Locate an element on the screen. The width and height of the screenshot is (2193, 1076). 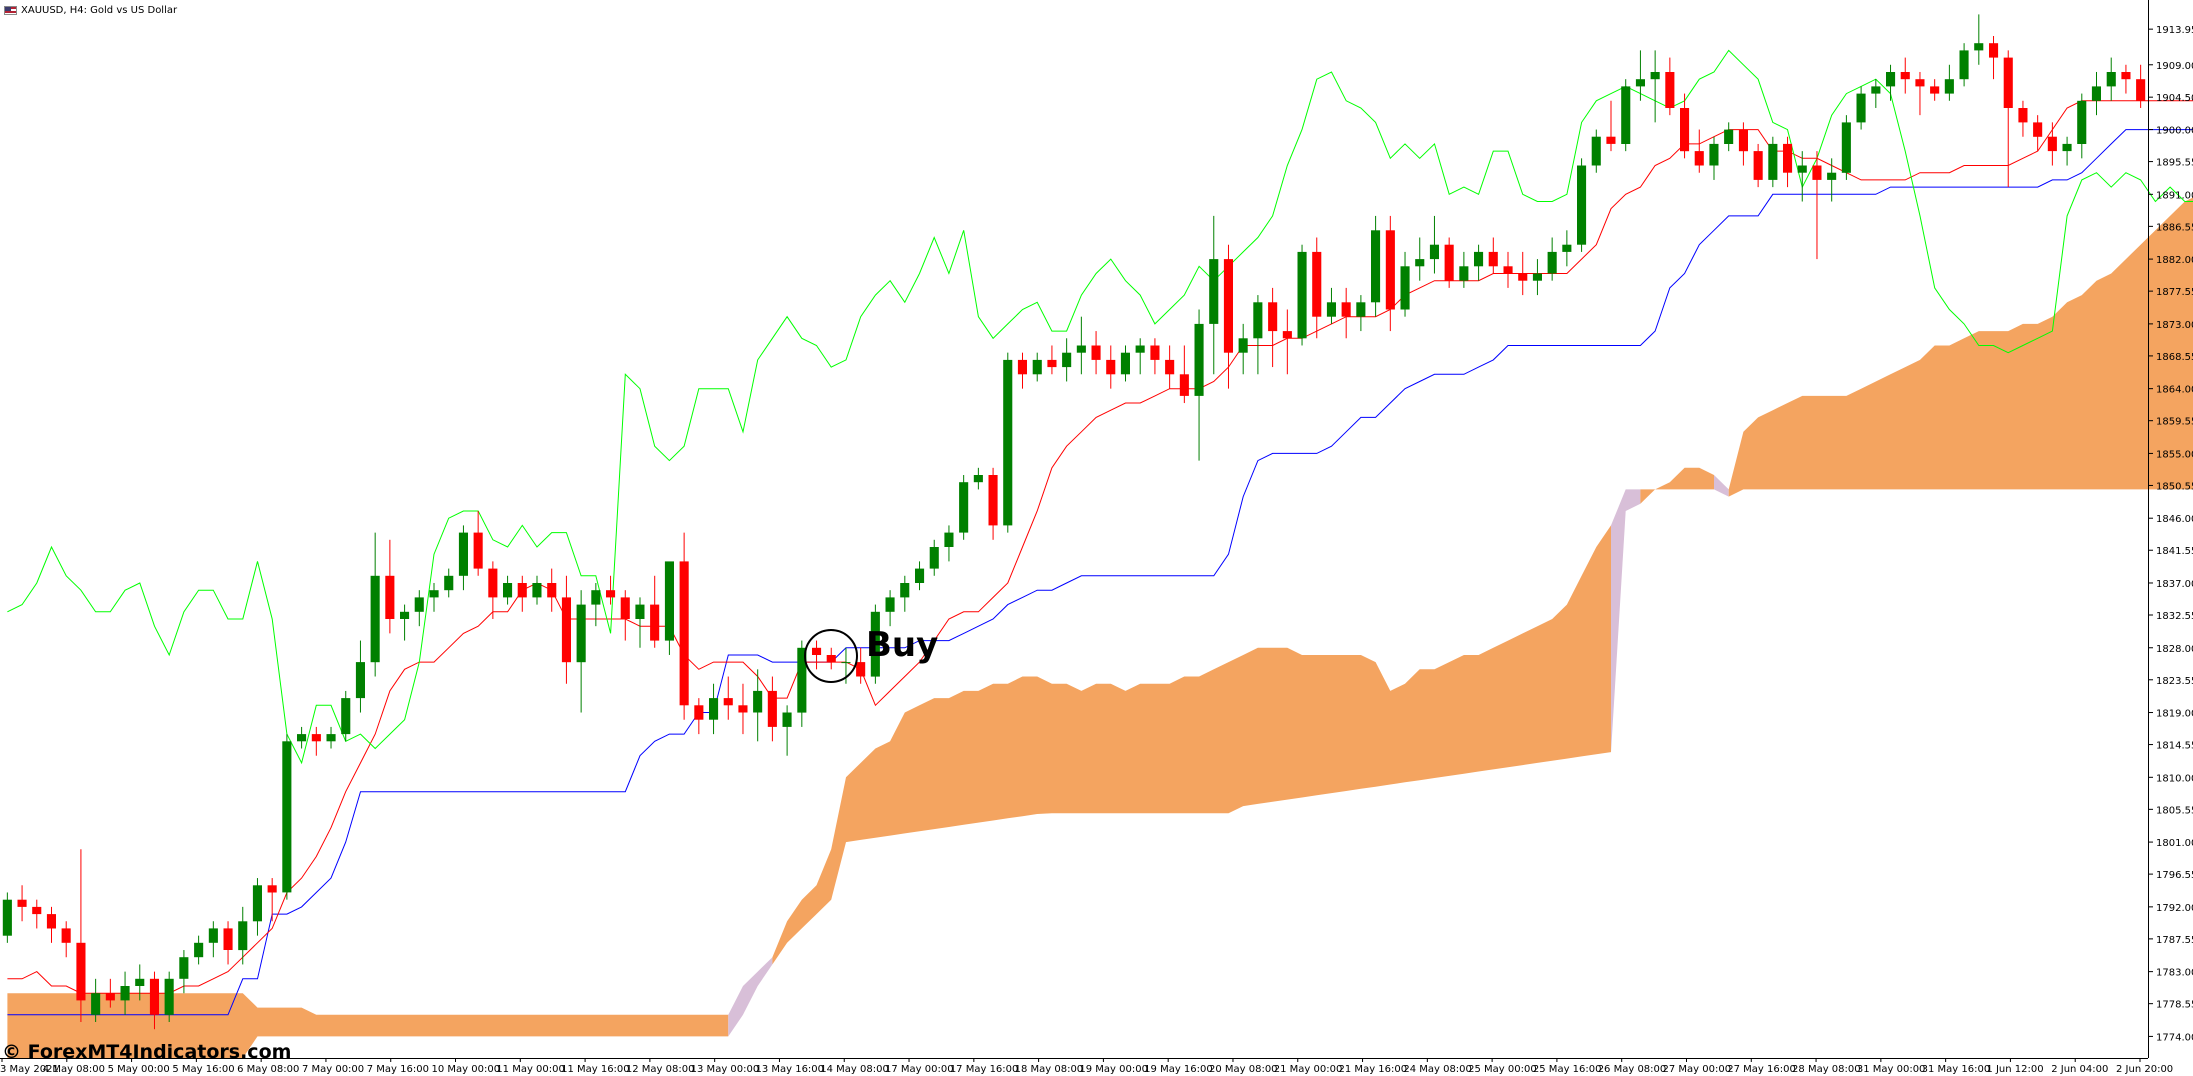
x-tick-label: 31 May 00:00 is located at coordinates (1891, 1069).